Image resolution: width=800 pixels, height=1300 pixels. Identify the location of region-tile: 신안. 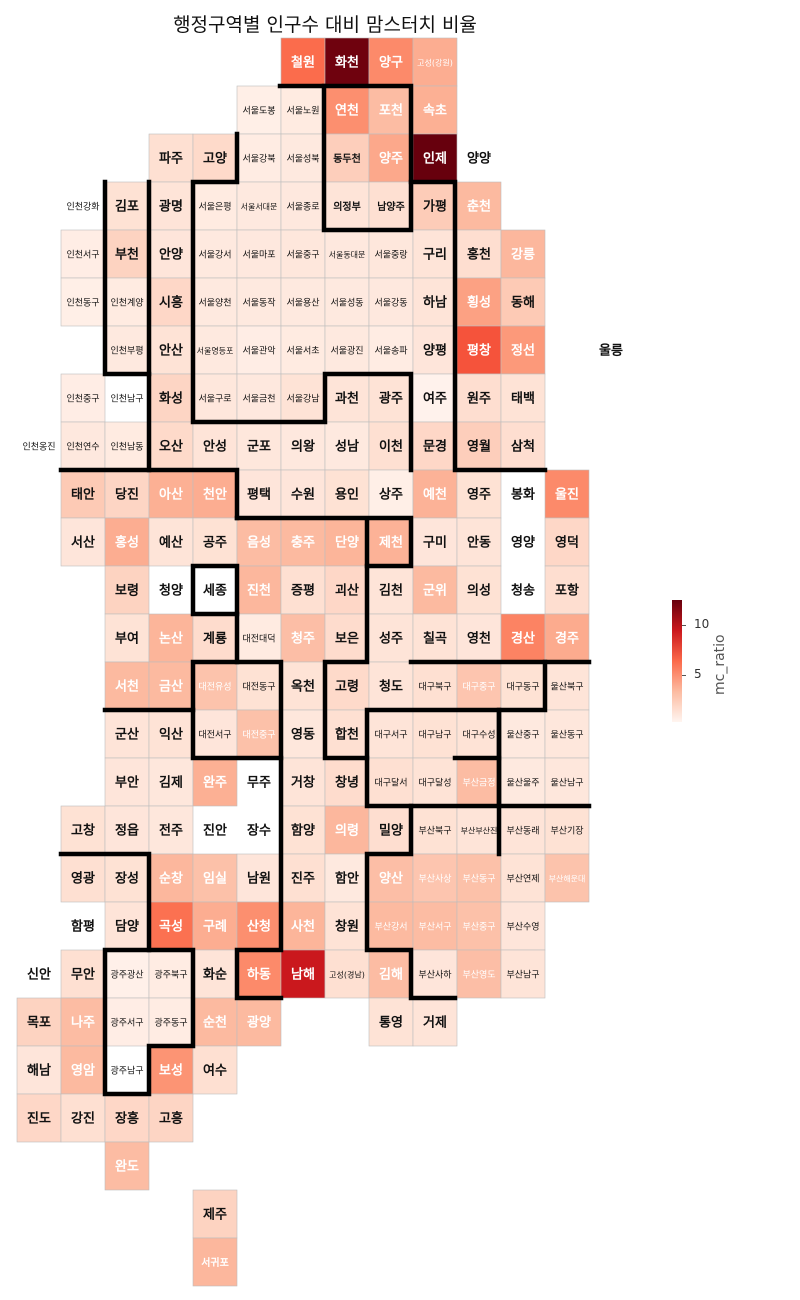
(39, 975).